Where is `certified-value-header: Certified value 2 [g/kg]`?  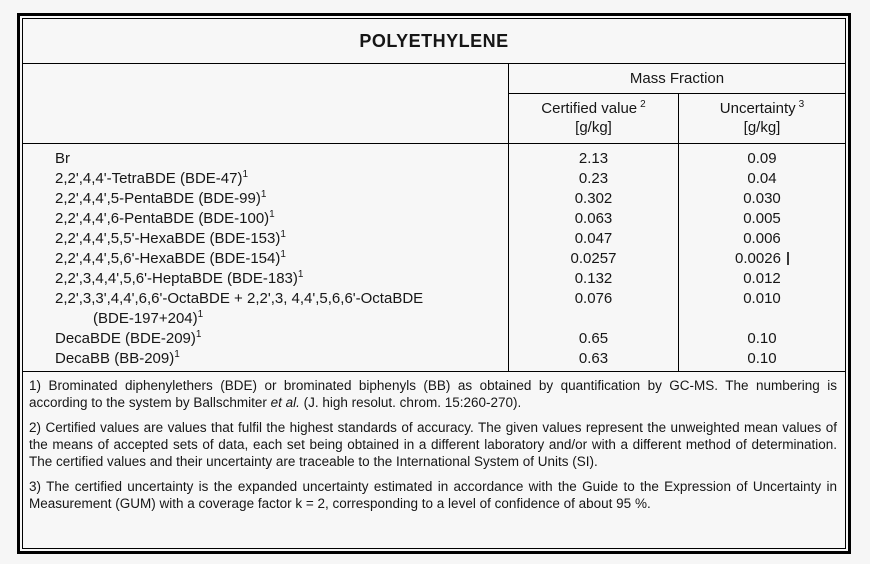
certified-value-header: Certified value 2 [g/kg] is located at coordinates (594, 118).